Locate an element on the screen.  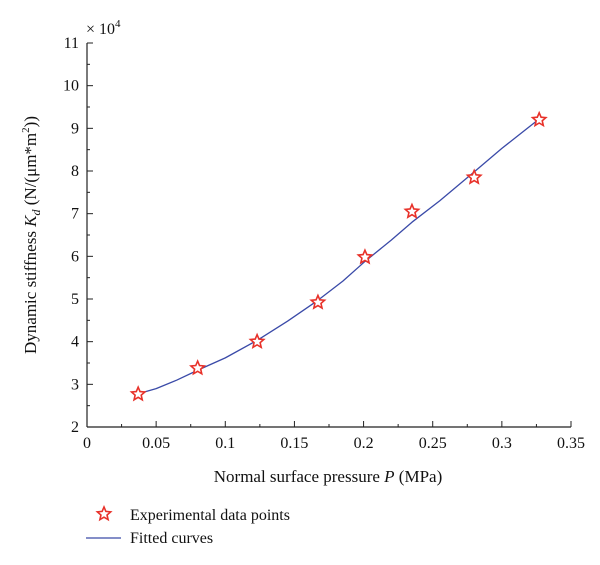
y-axis-multiplier-exponent: 4 is located at coordinates (118, 24).